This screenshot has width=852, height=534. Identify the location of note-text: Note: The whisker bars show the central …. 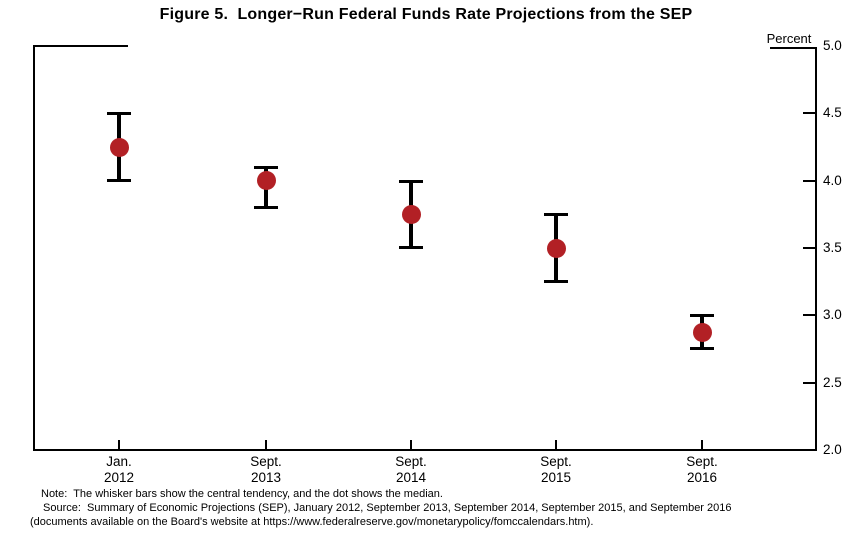
(242, 494).